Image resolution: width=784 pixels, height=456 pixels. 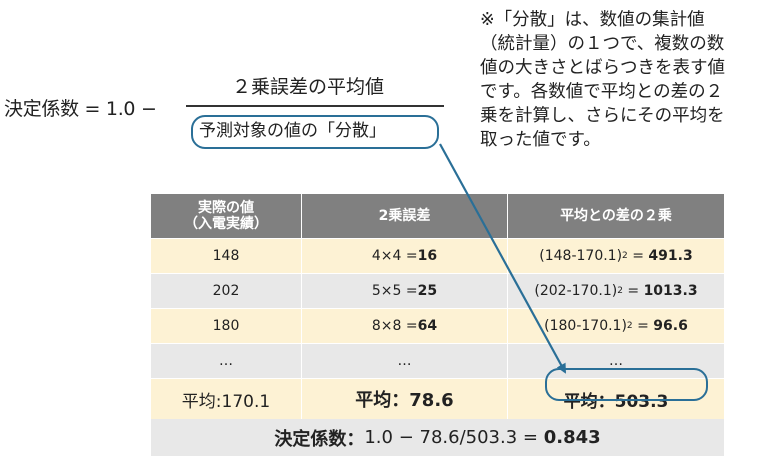 What do you see at coordinates (226, 216) in the screenshot?
I see `header-actual: 実際の値 （入電実績）` at bounding box center [226, 216].